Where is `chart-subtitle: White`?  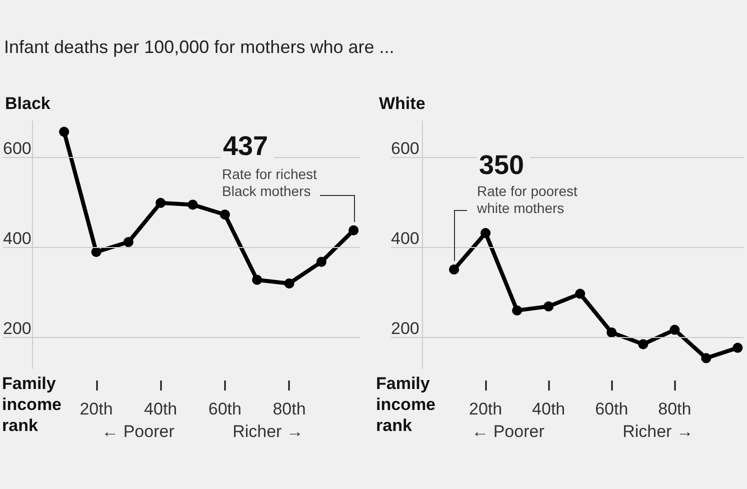
chart-subtitle: White is located at coordinates (402, 103).